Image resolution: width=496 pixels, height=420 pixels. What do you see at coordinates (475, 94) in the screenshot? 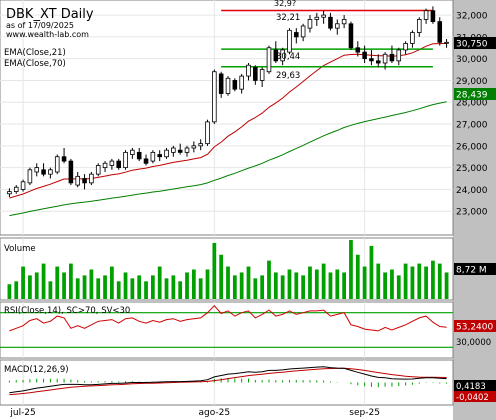
I see `ema70-tag-bg` at bounding box center [475, 94].